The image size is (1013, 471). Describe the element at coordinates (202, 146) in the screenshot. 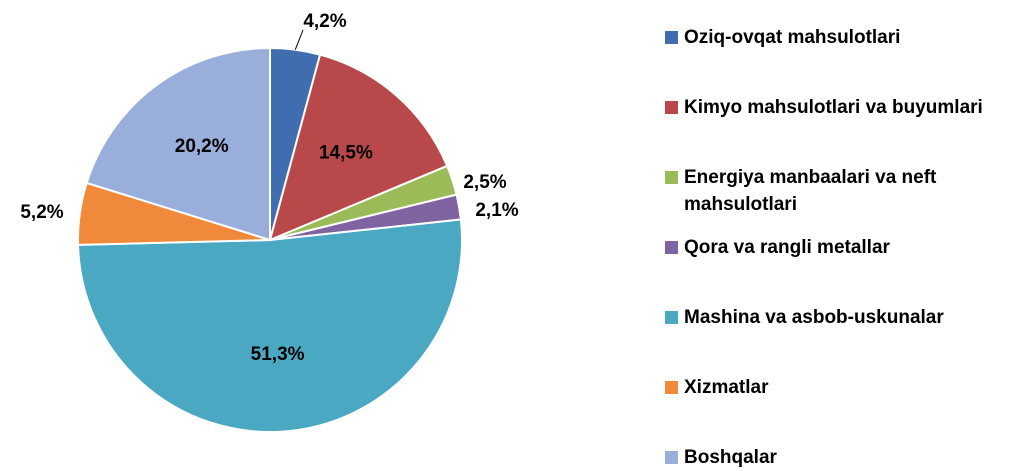

I see `data-label: 20,2%` at that location.